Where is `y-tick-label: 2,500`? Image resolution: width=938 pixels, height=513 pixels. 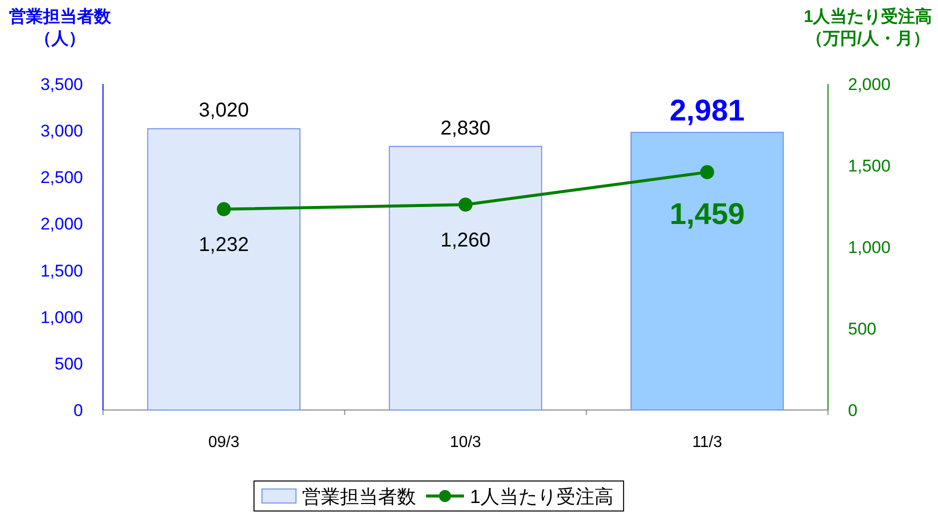
y-tick-label: 2,500 is located at coordinates (61, 178).